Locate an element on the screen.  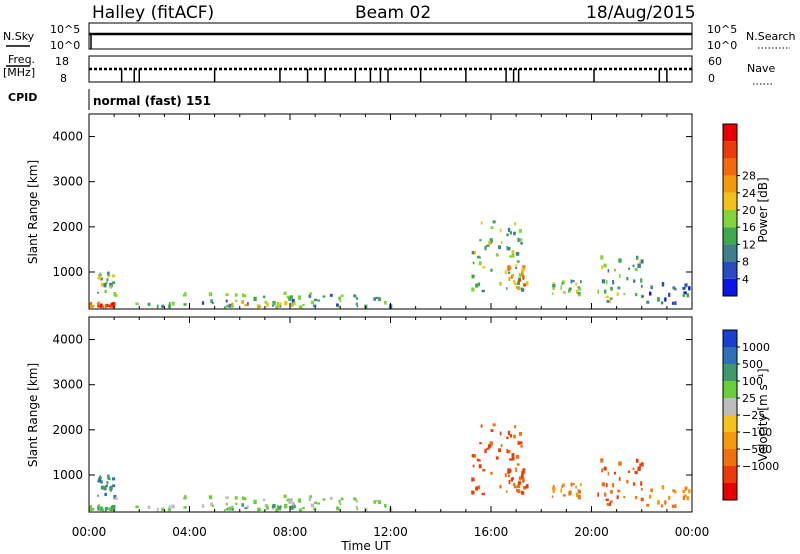
nsky-strip: N.Sky 10^5 10^0 10^5 10^0 N.Search is located at coordinates (399, 37).